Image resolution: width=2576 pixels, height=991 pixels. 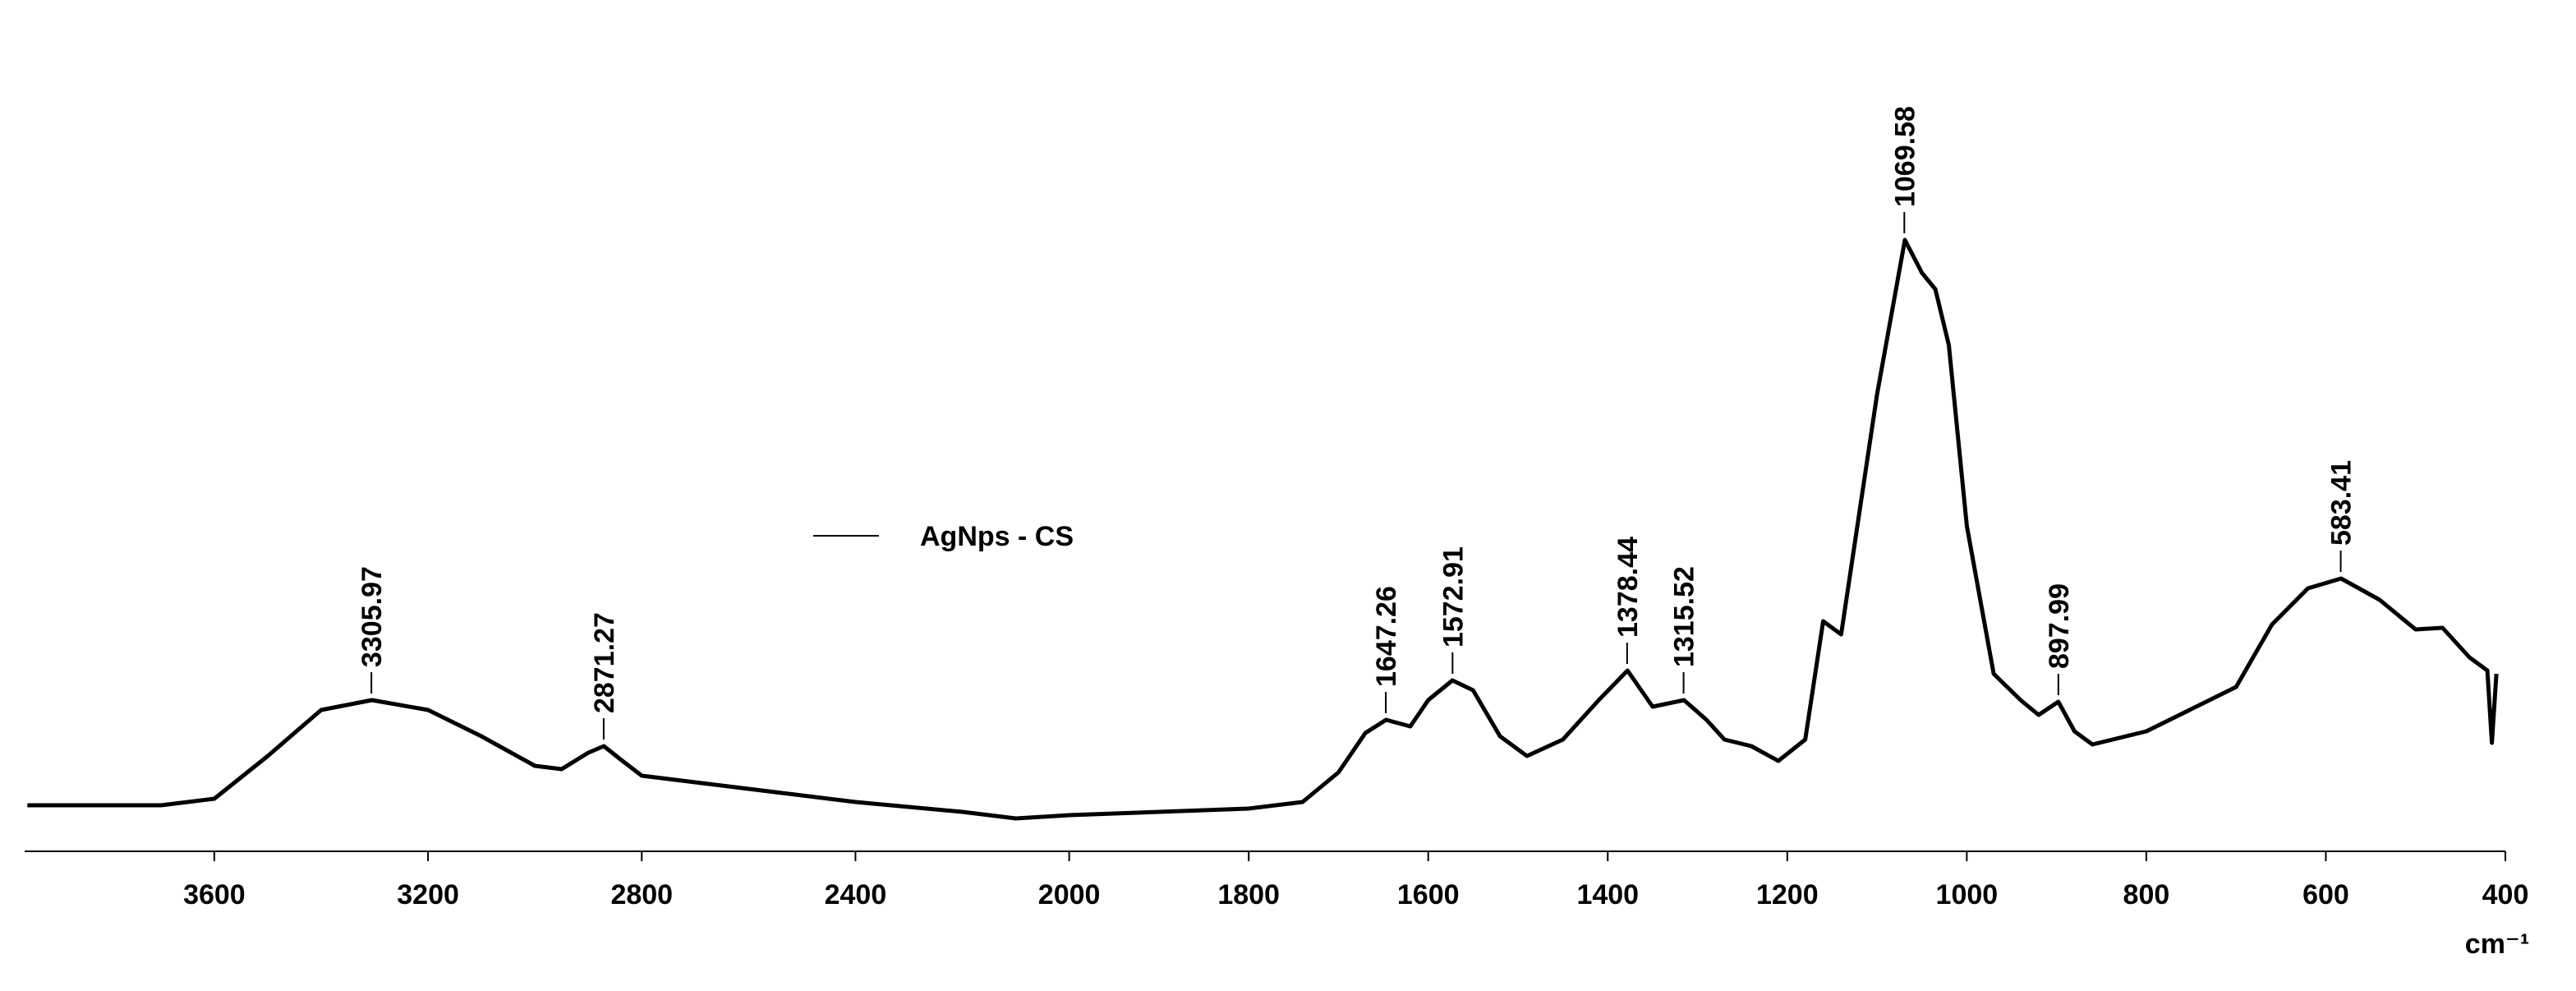 What do you see at coordinates (1453, 597) in the screenshot?
I see `peak-label: 1572.91` at bounding box center [1453, 597].